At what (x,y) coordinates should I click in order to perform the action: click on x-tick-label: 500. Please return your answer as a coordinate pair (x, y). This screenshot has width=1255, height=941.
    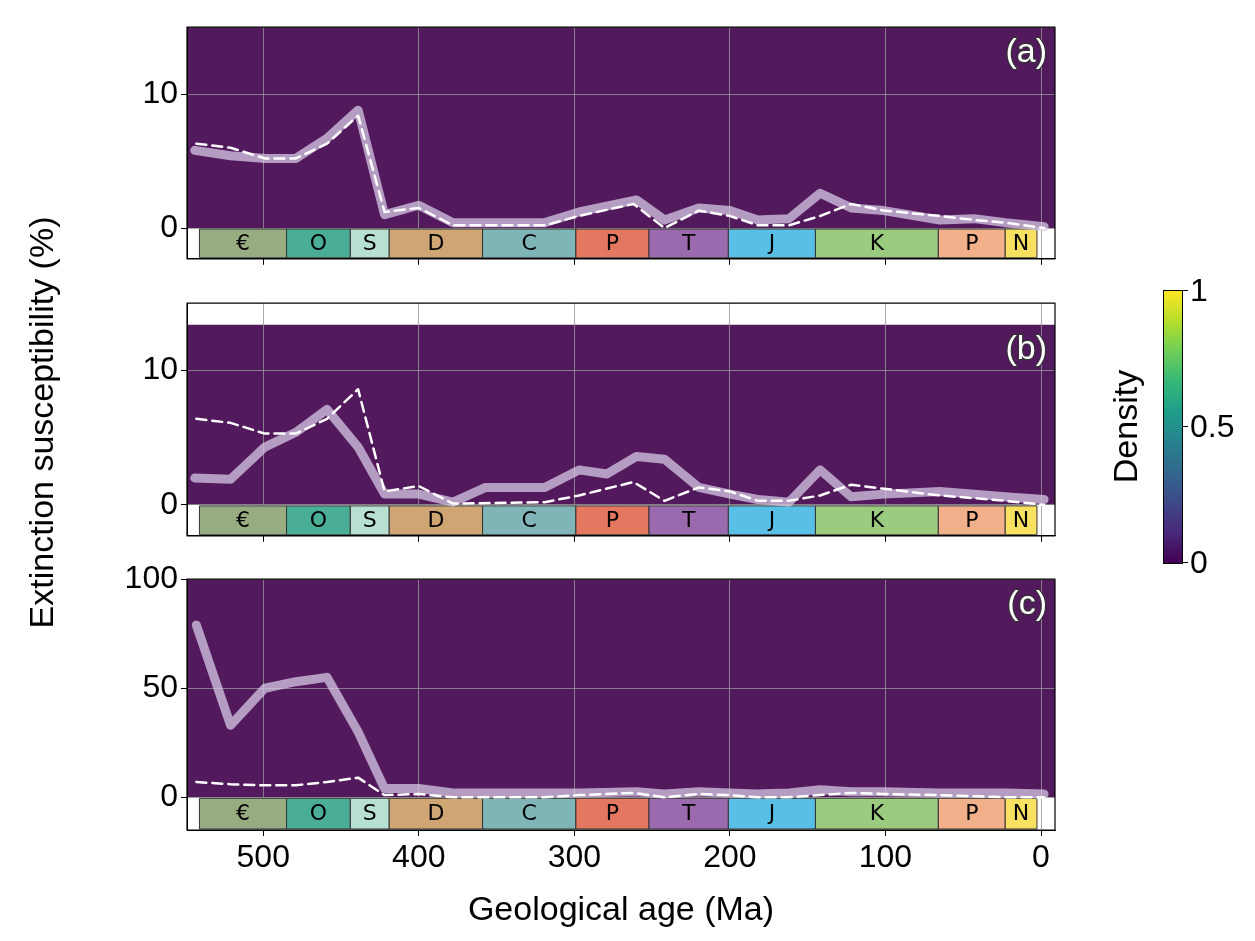
    Looking at the image, I should click on (263, 856).